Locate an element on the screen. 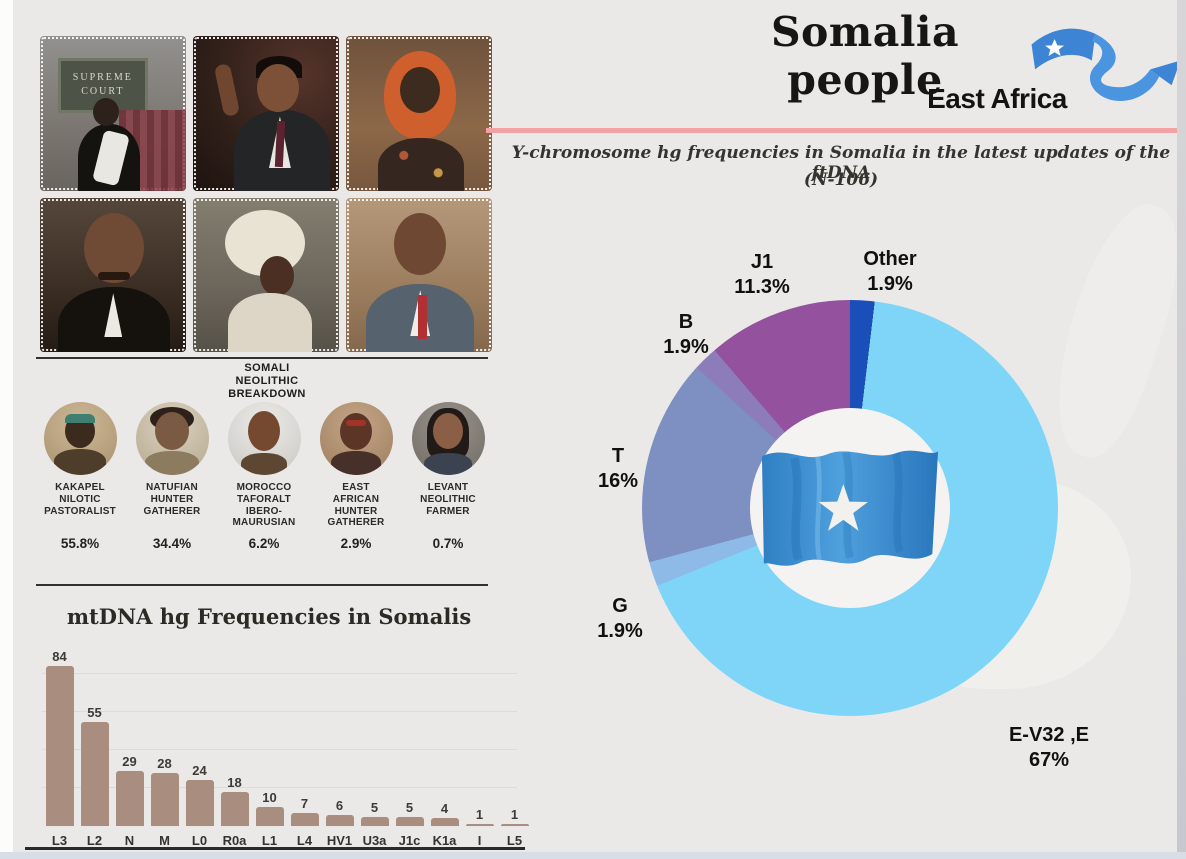  pie-label-ev32: E-V32 ,E 67% is located at coordinates (1049, 748).